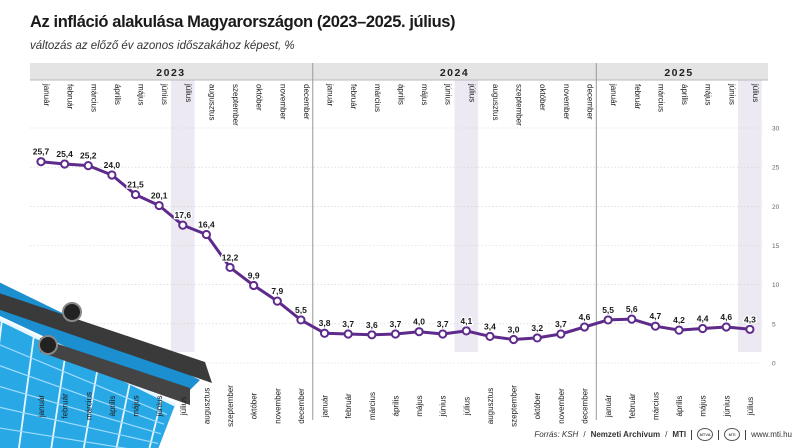 The height and width of the screenshot is (448, 800). Describe the element at coordinates (399, 72) in the screenshot. I see `year-header: 2023 2024 2025` at that location.